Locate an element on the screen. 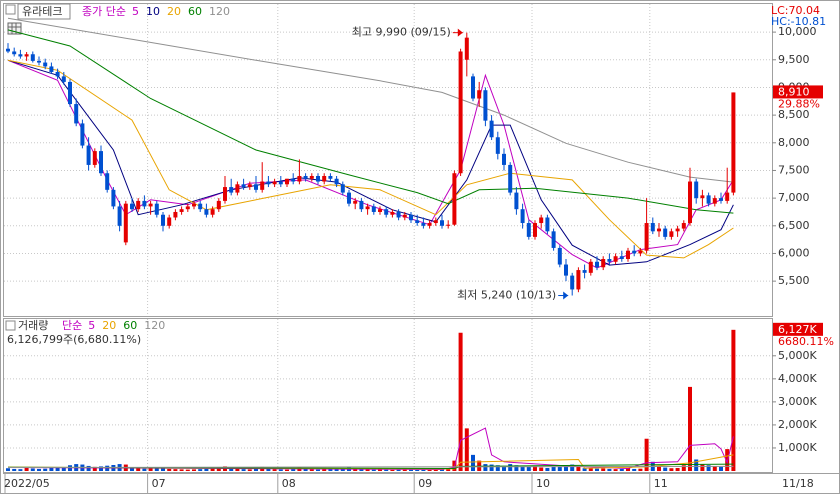 The image size is (840, 494). volume-summary: 6,126,799주(6,680.11%) is located at coordinates (74, 339).